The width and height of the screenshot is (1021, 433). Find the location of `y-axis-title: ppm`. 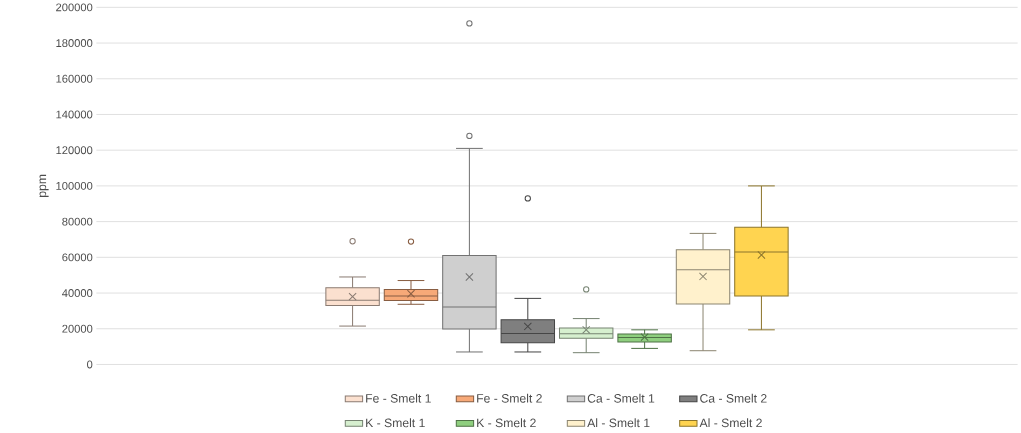

y-axis-title: ppm is located at coordinates (44, 186).